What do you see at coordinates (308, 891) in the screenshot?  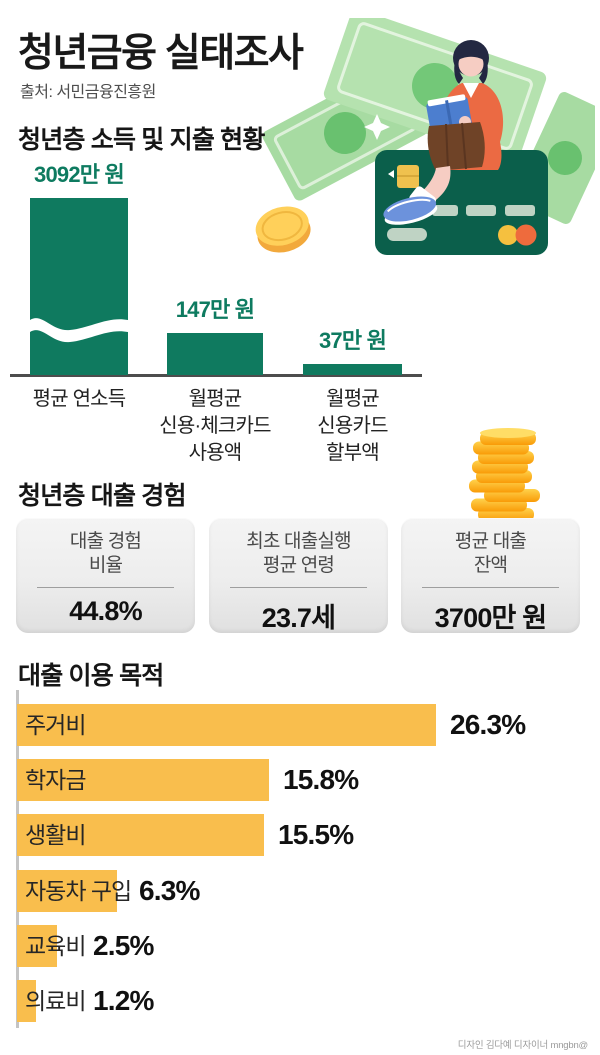 I see `purpose-row: 자동차 구입 6.3%` at bounding box center [308, 891].